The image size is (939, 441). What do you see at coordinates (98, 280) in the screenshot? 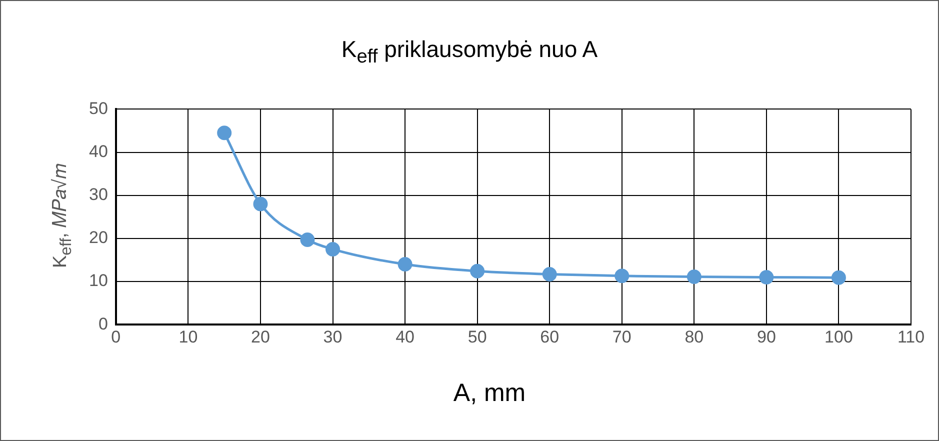
I see `y-tick-label: 10` at bounding box center [98, 280].